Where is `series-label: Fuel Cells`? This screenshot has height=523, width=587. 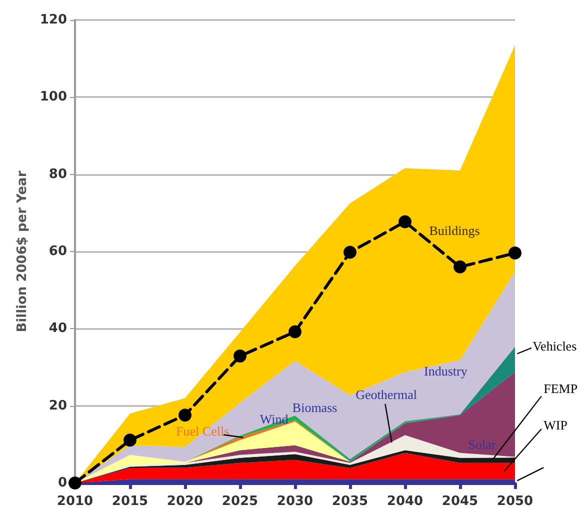 series-label: Fuel Cells is located at coordinates (203, 430).